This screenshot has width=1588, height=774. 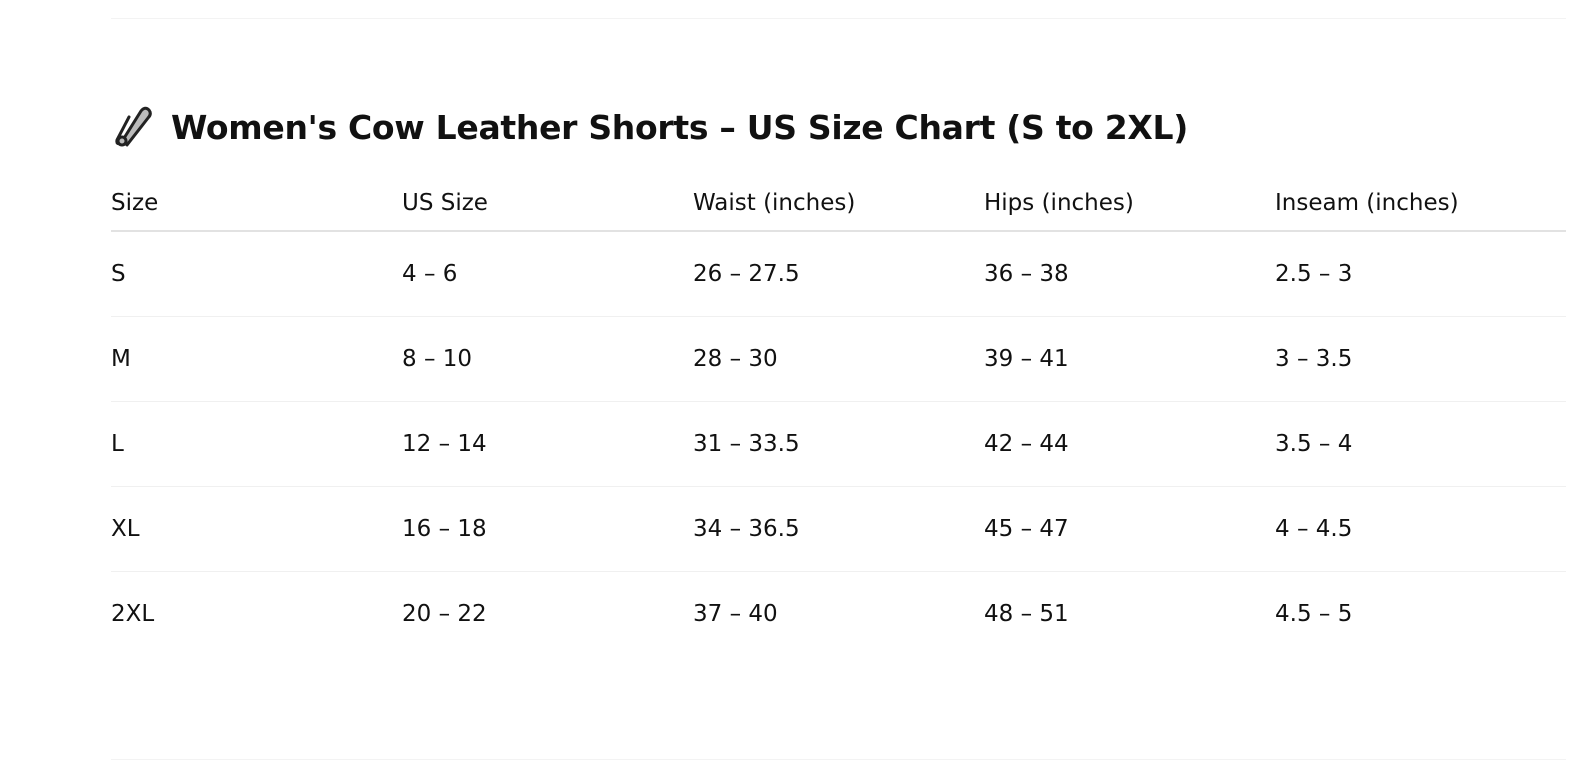 What do you see at coordinates (735, 614) in the screenshot?
I see `table-cell: 37 – 40` at bounding box center [735, 614].